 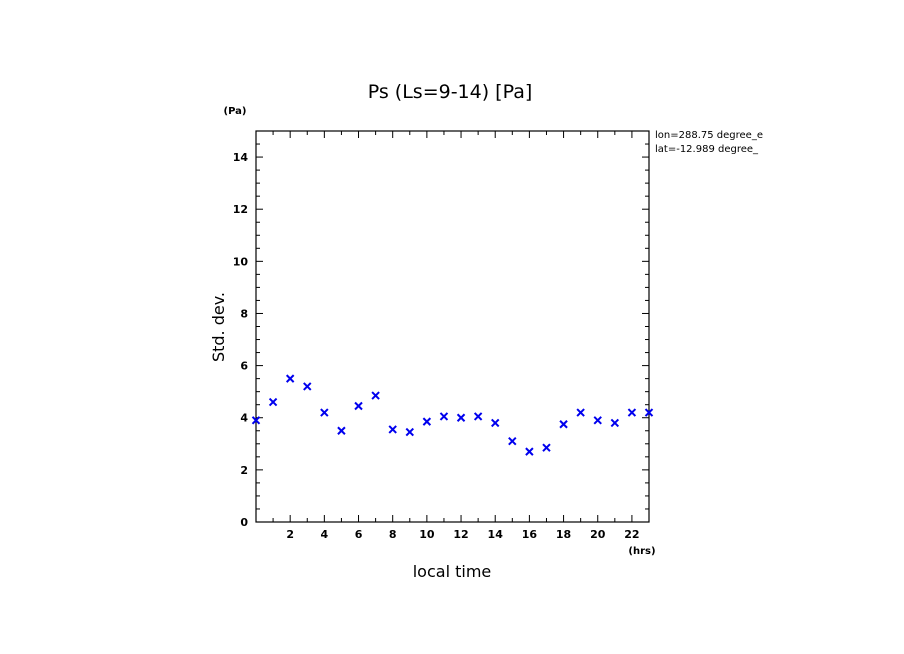 I want to click on y-tick-label: 0, so click(x=244, y=522).